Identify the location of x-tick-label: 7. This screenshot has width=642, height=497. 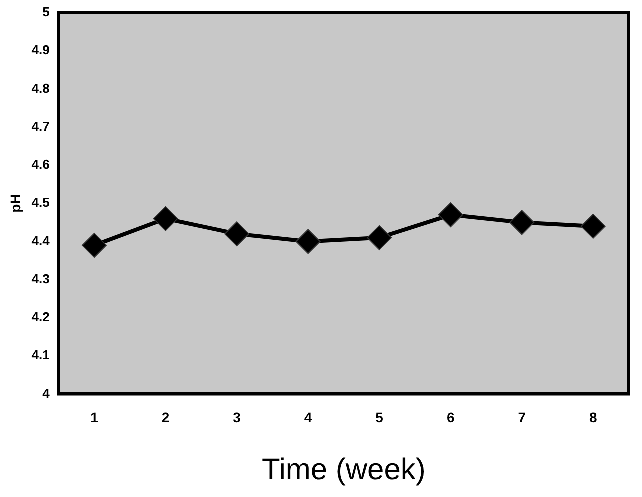
(522, 417).